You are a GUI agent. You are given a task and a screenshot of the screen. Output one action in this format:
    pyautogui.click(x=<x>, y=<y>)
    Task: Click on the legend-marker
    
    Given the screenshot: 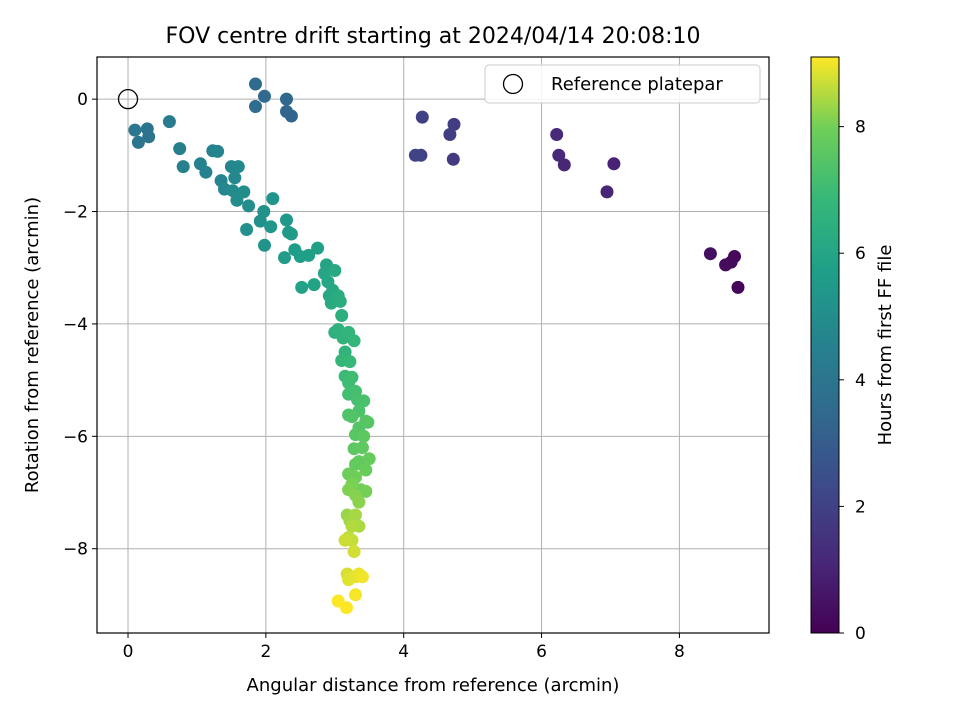 What is the action you would take?
    pyautogui.click(x=513, y=84)
    